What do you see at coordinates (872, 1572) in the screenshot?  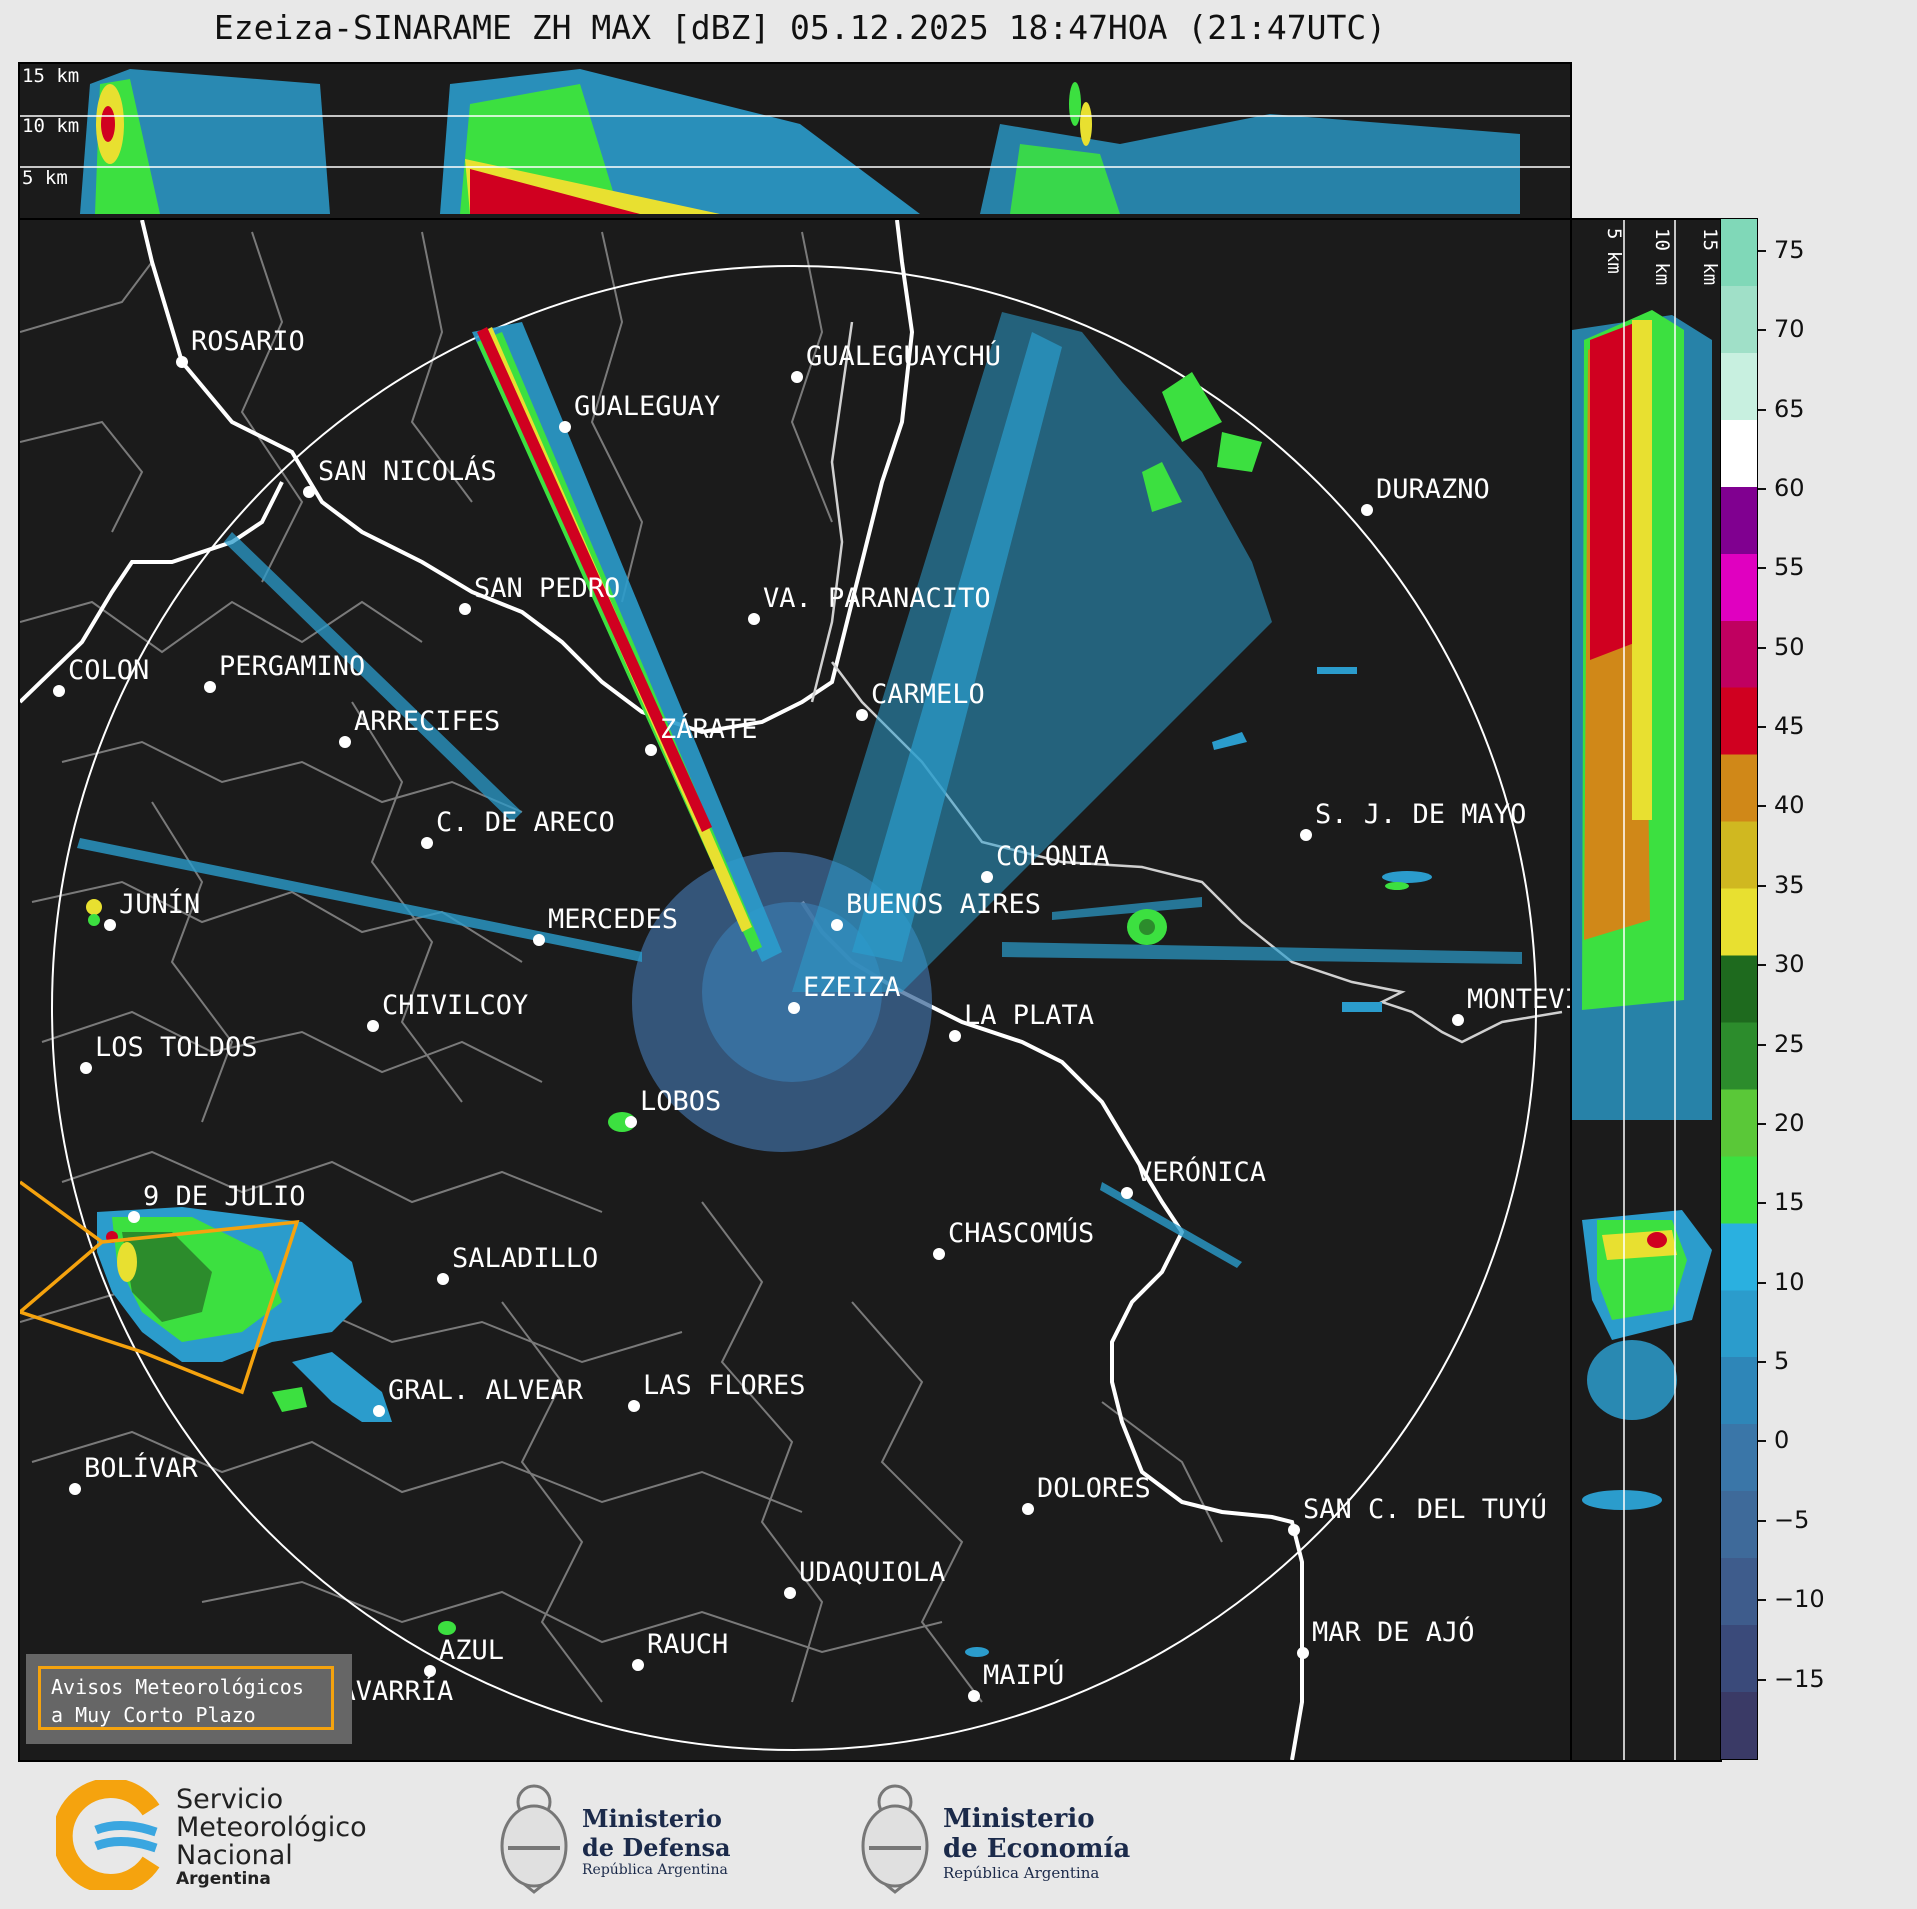 I see `city-label: UDAQUIOLA` at bounding box center [872, 1572].